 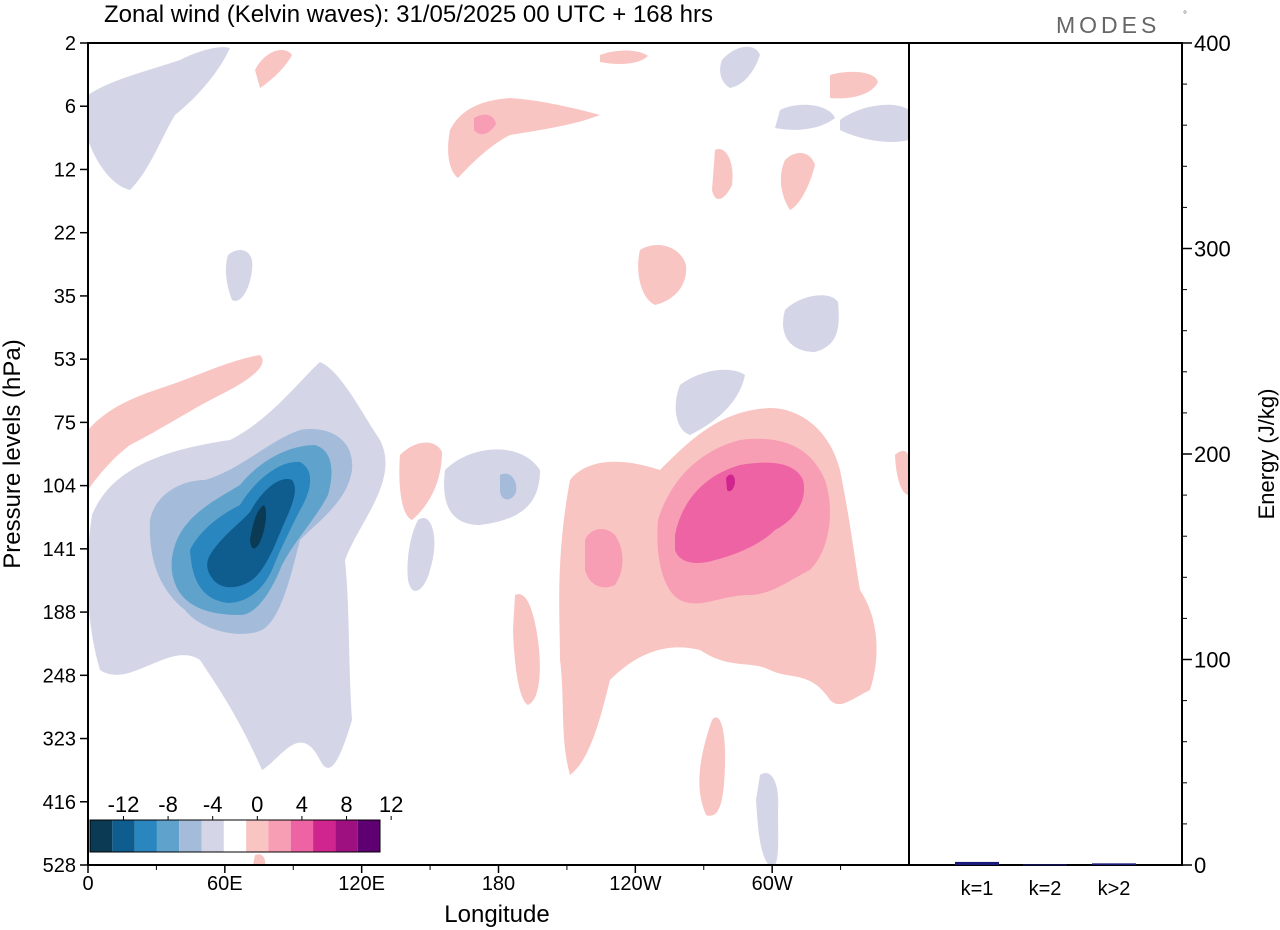 I want to click on brand-logo: MODES °, so click(x=1121, y=24).